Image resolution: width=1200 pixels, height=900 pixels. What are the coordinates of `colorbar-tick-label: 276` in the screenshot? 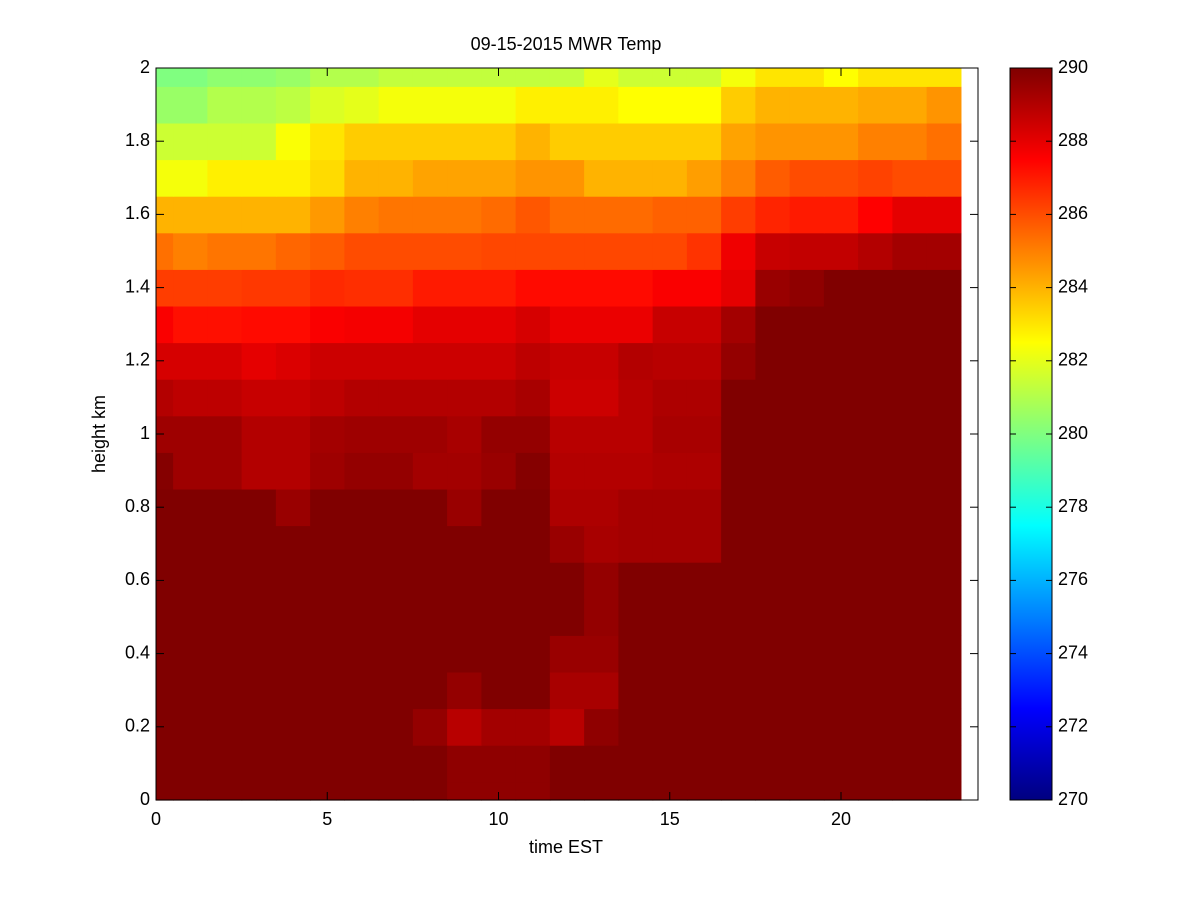 It's located at (1073, 579).